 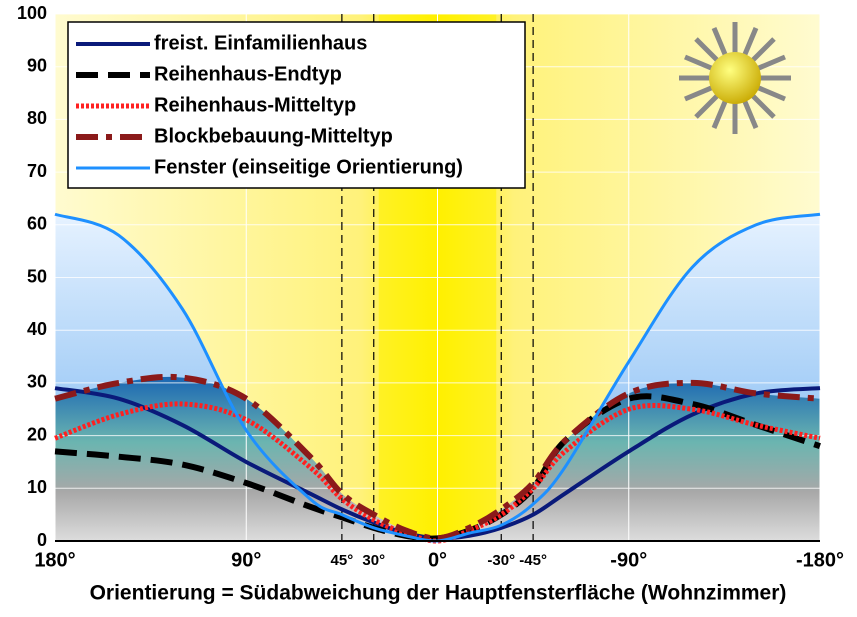 I want to click on y-tick-label: 20, so click(x=37, y=434).